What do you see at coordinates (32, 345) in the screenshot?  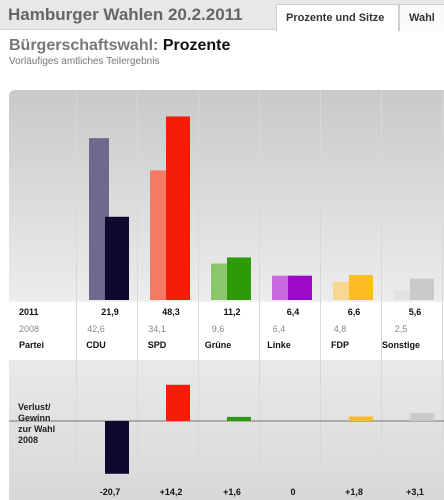 I see `row-label-partei: Partei` at bounding box center [32, 345].